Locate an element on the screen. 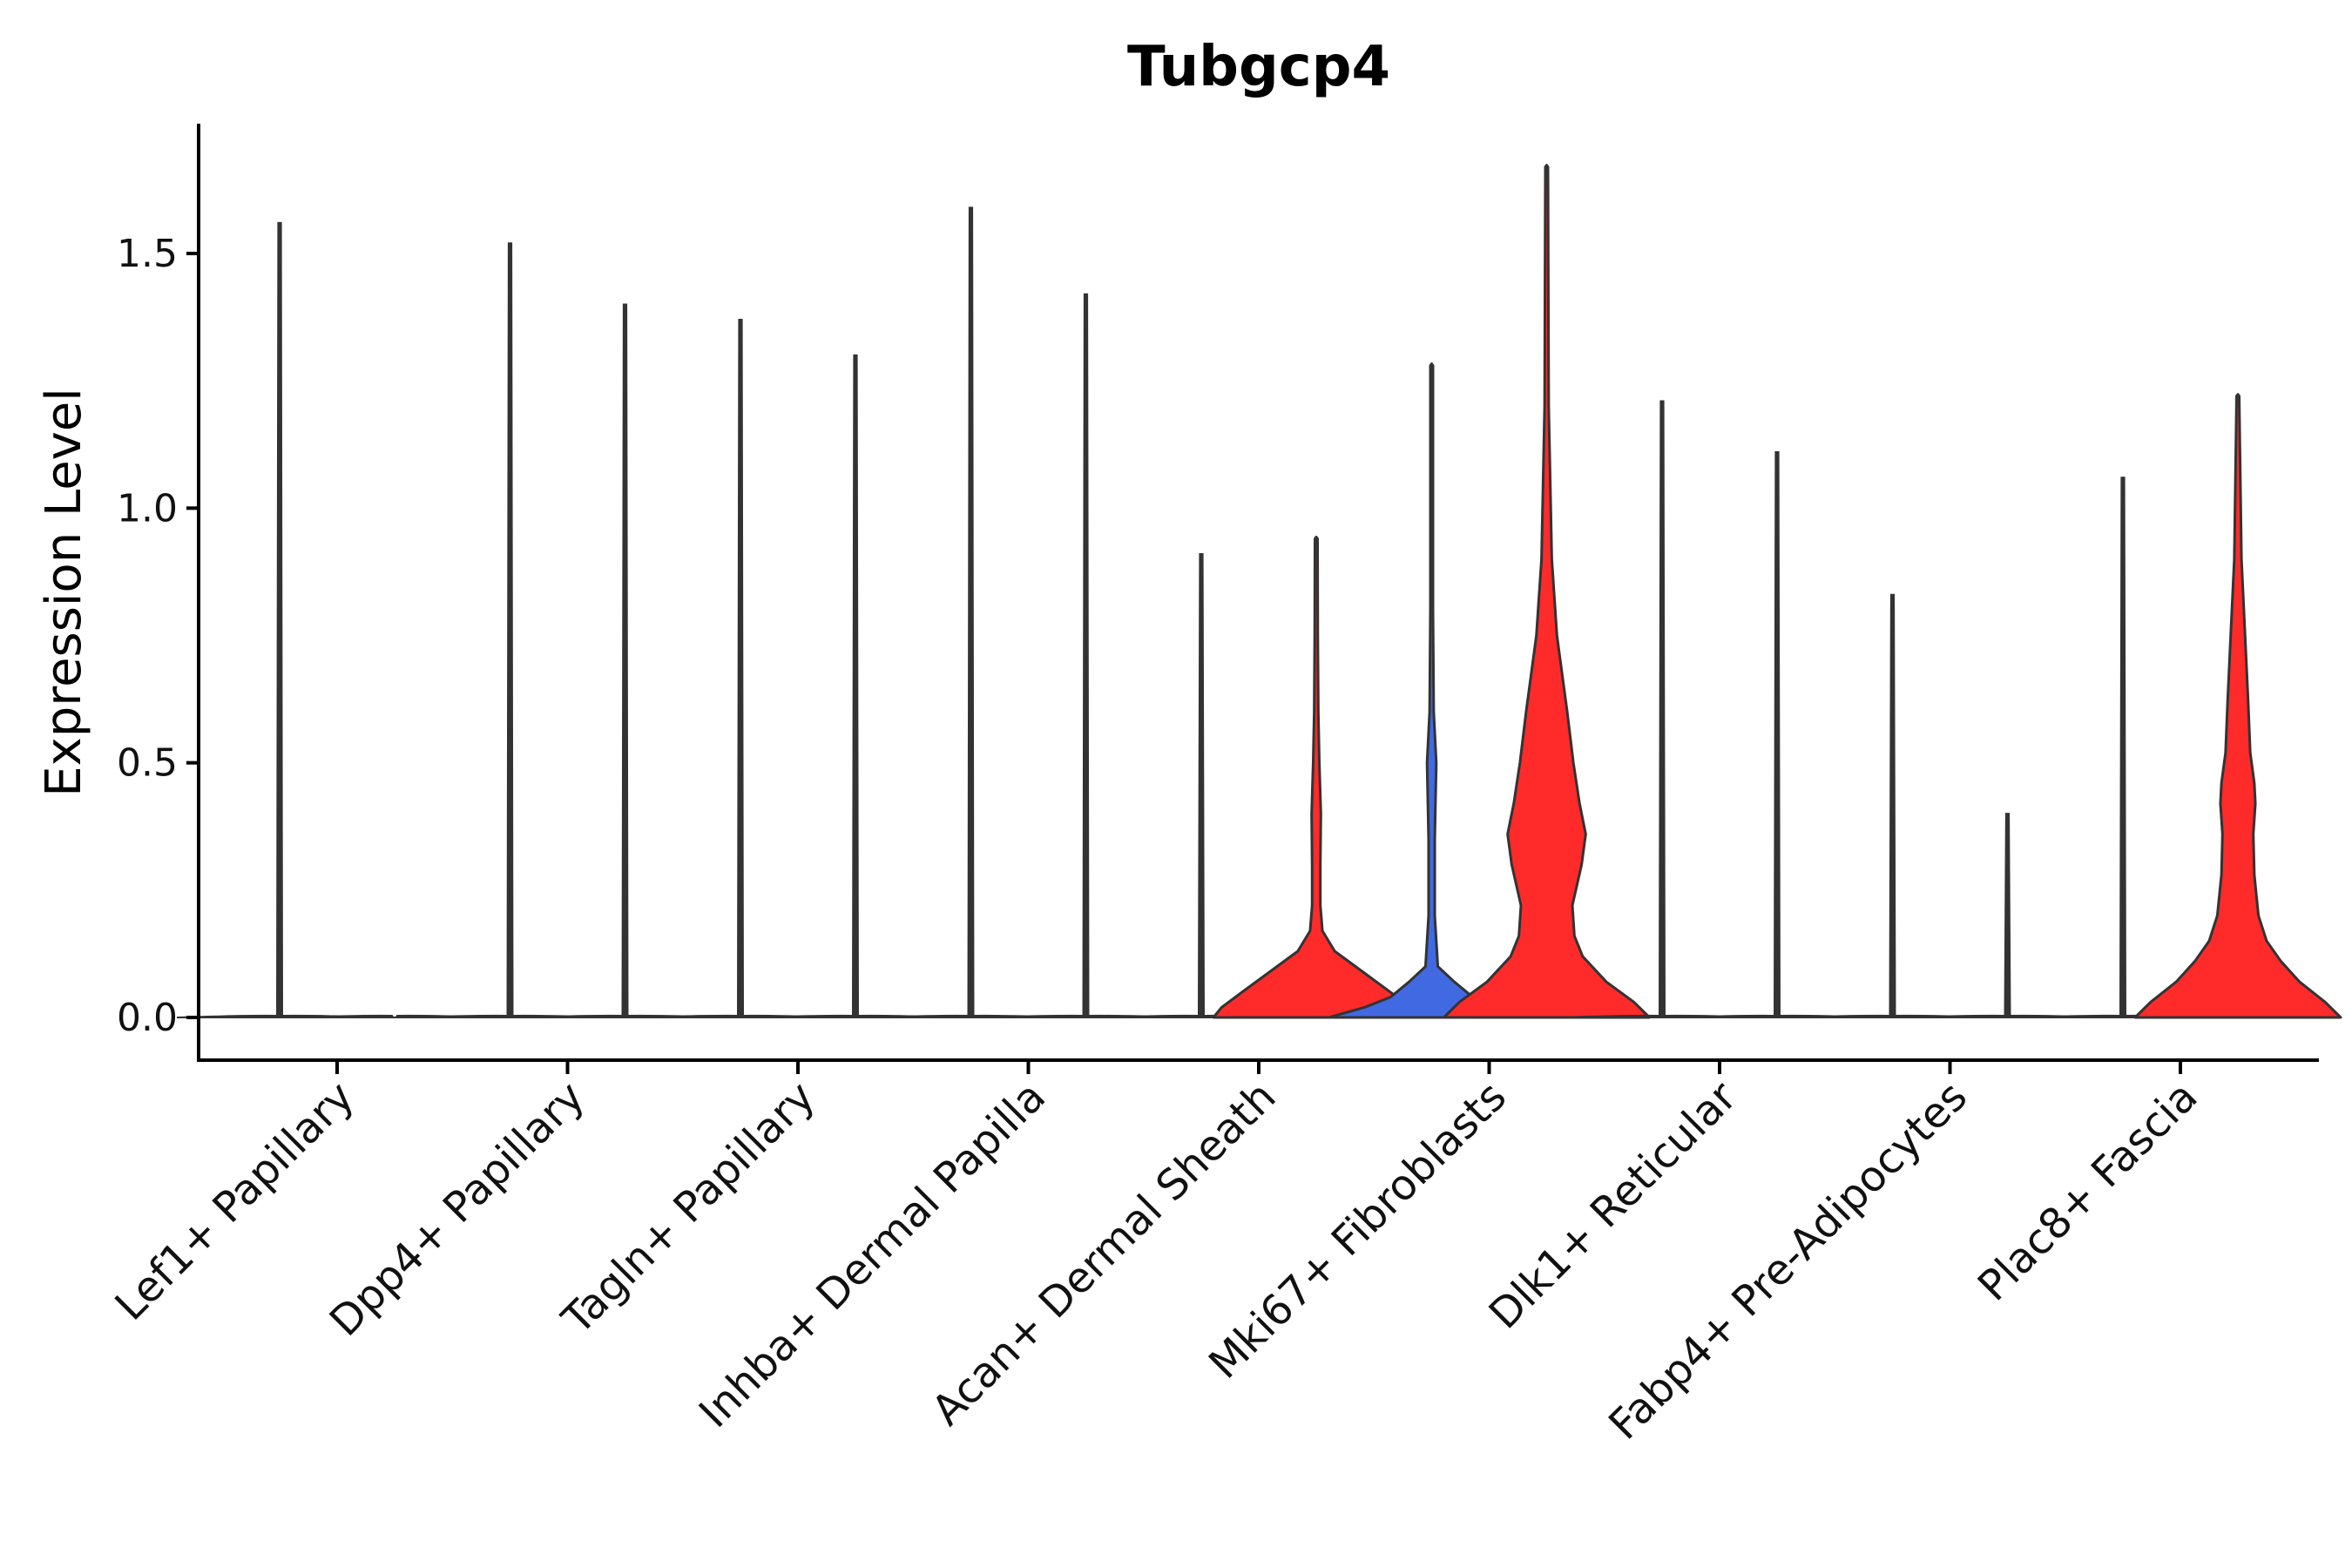 The width and height of the screenshot is (2352, 1568). x-tick-label: Plac8+ Fascia is located at coordinates (2088, 1191).